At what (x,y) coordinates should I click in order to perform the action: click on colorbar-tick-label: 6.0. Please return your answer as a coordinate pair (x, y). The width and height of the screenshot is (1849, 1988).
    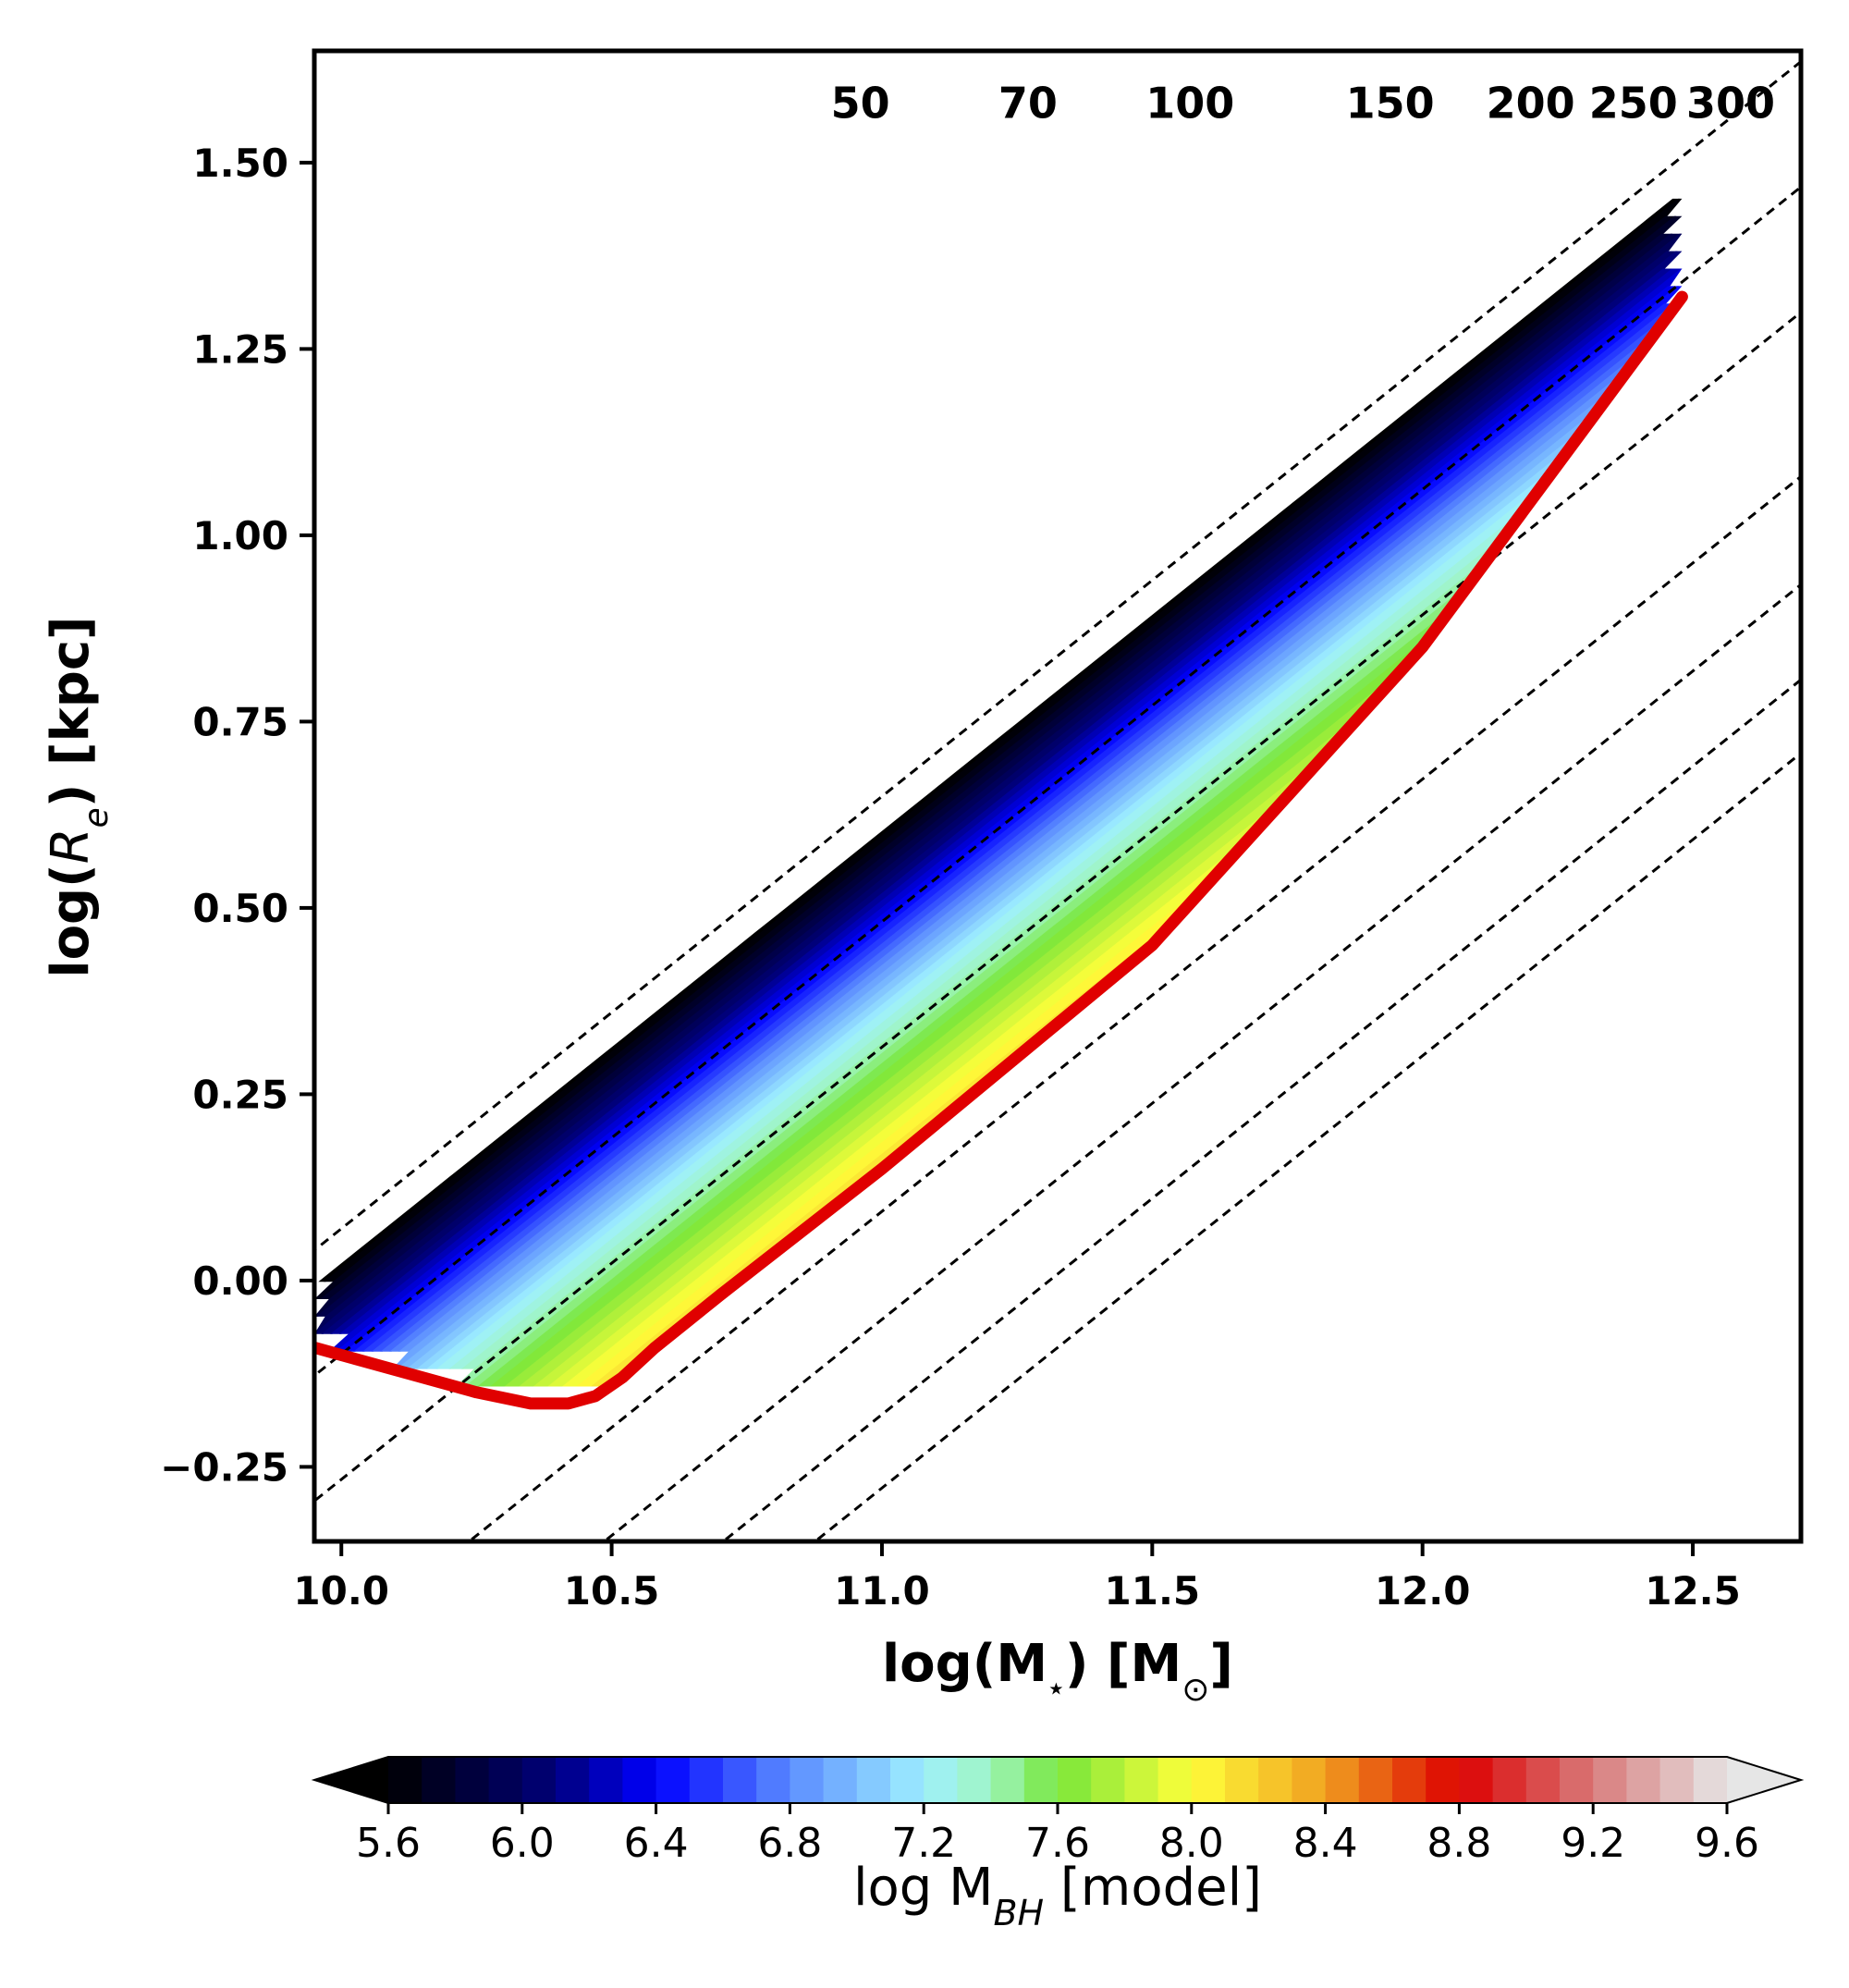
    Looking at the image, I should click on (522, 1843).